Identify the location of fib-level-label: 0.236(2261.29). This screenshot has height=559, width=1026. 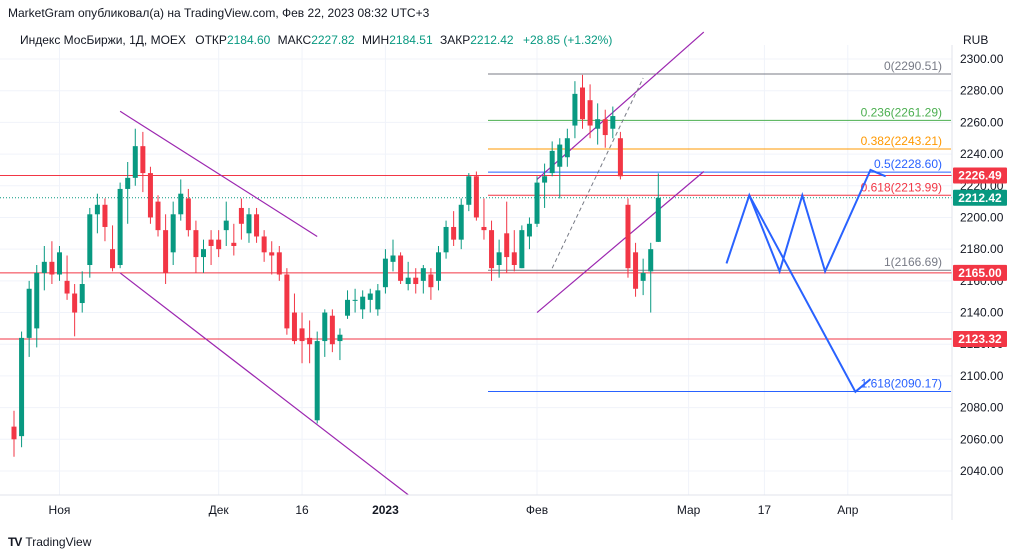
(901, 112).